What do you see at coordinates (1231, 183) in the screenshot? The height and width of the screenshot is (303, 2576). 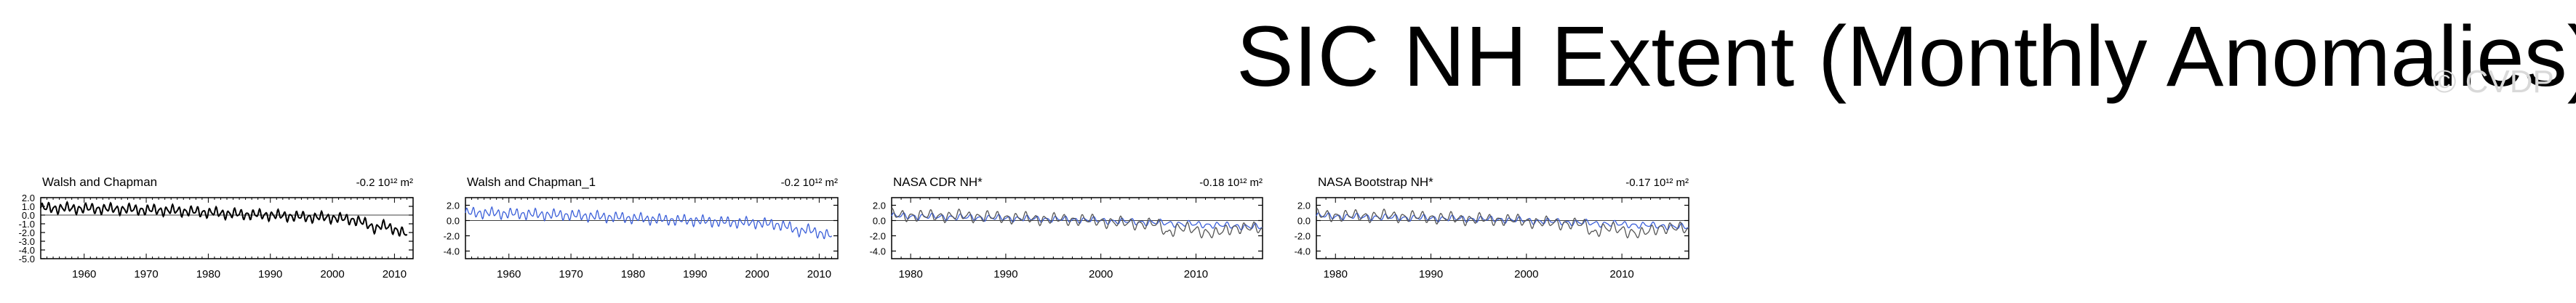 I see `panel-stat: -0.18 10¹² m²` at bounding box center [1231, 183].